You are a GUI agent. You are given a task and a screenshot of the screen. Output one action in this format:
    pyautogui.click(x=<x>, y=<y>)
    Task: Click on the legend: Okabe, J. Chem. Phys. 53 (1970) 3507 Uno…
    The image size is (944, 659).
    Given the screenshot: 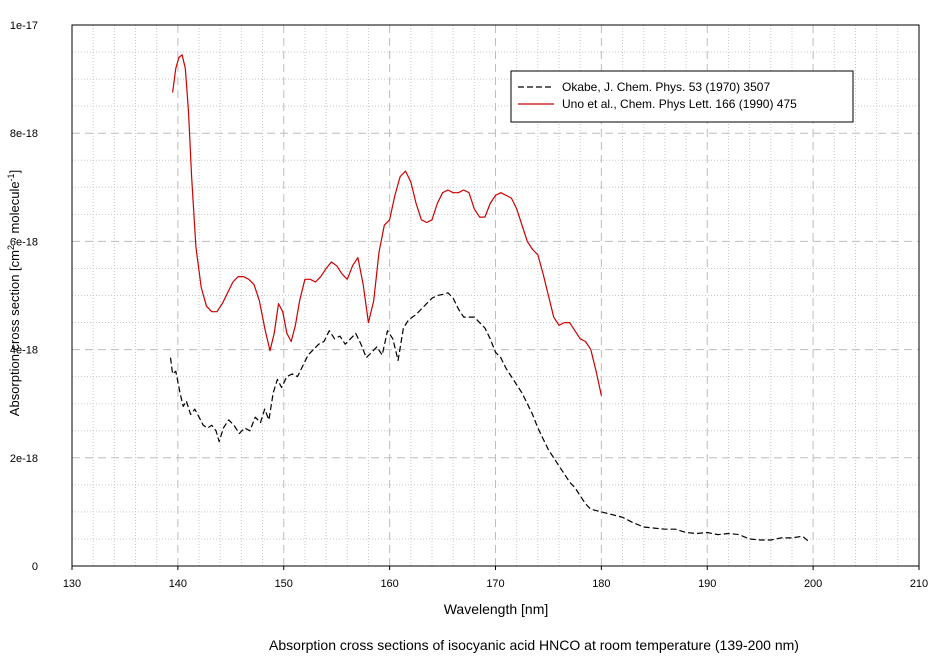 What is the action you would take?
    pyautogui.click(x=682, y=96)
    